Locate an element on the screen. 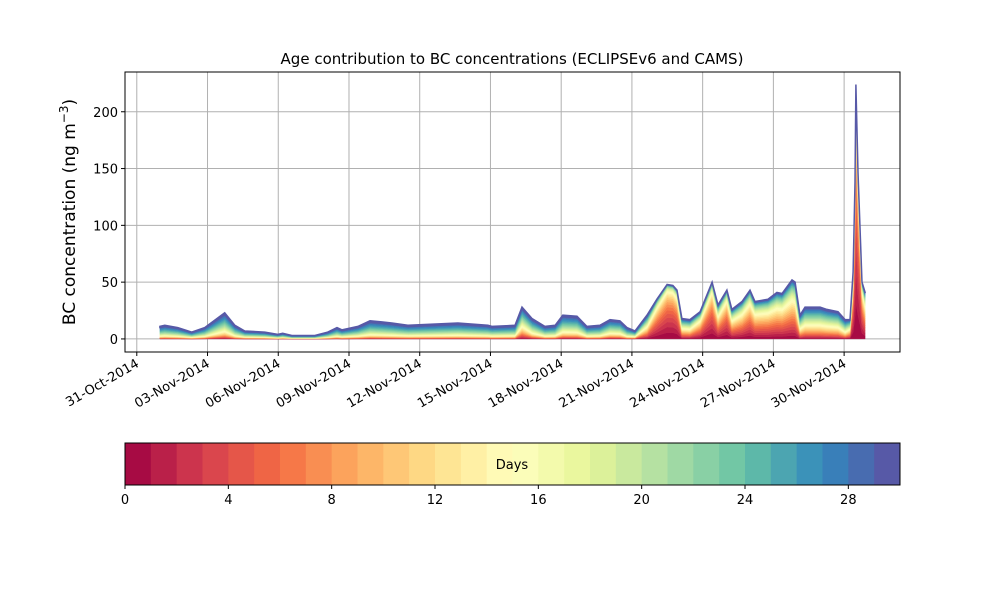 The image size is (1000, 600). colorbar-tick-label: 24 is located at coordinates (745, 500).